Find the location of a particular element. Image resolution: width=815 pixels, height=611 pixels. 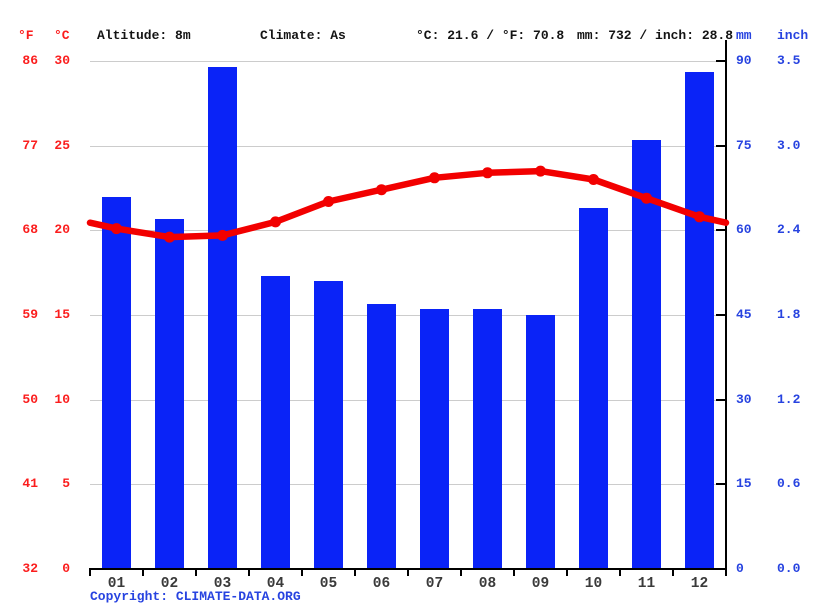

x-tick-label-01: 01 is located at coordinates (116, 584).